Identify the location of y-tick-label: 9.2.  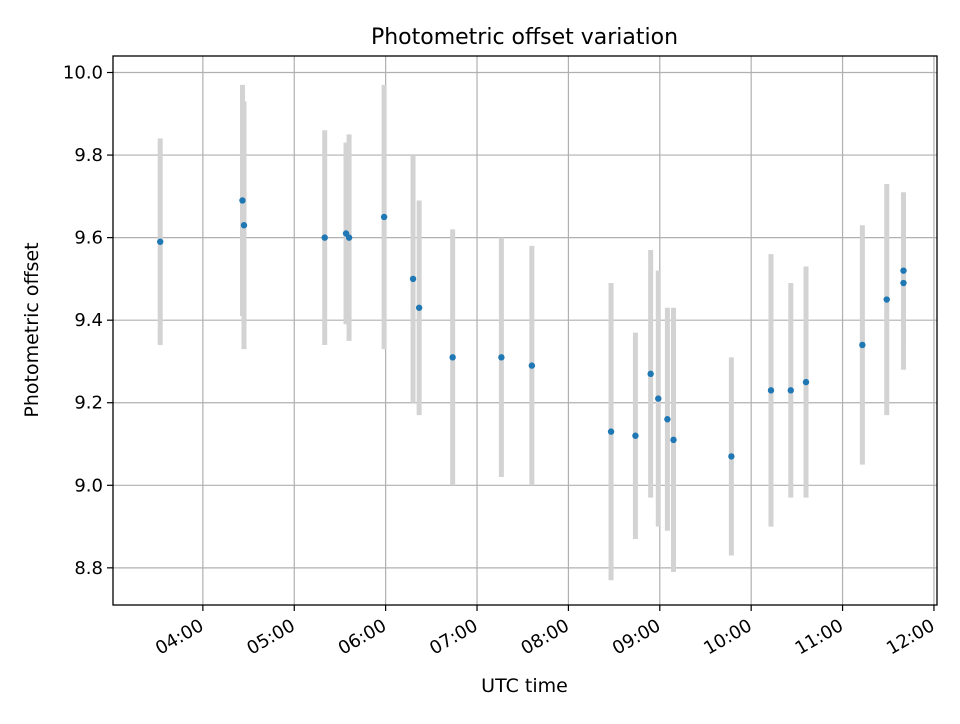
(88, 403).